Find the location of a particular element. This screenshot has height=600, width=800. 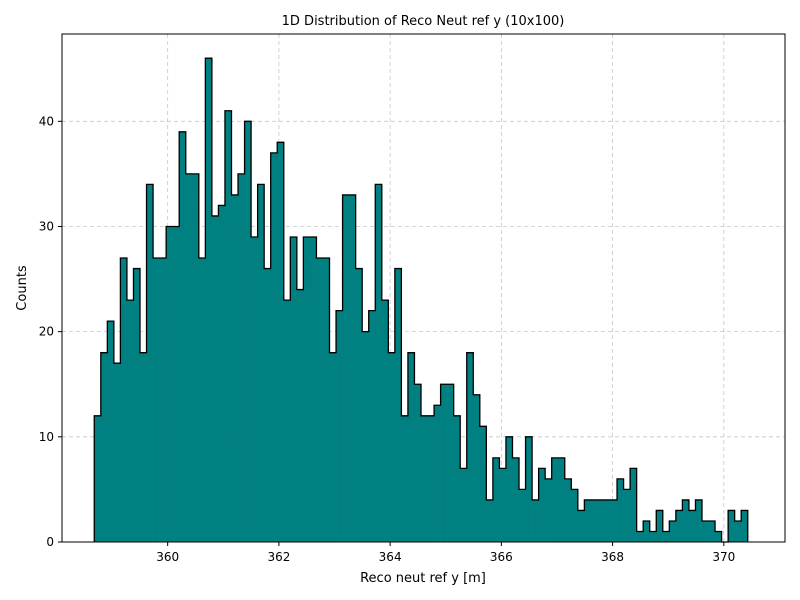

y-tick-label: 10 is located at coordinates (46, 437).